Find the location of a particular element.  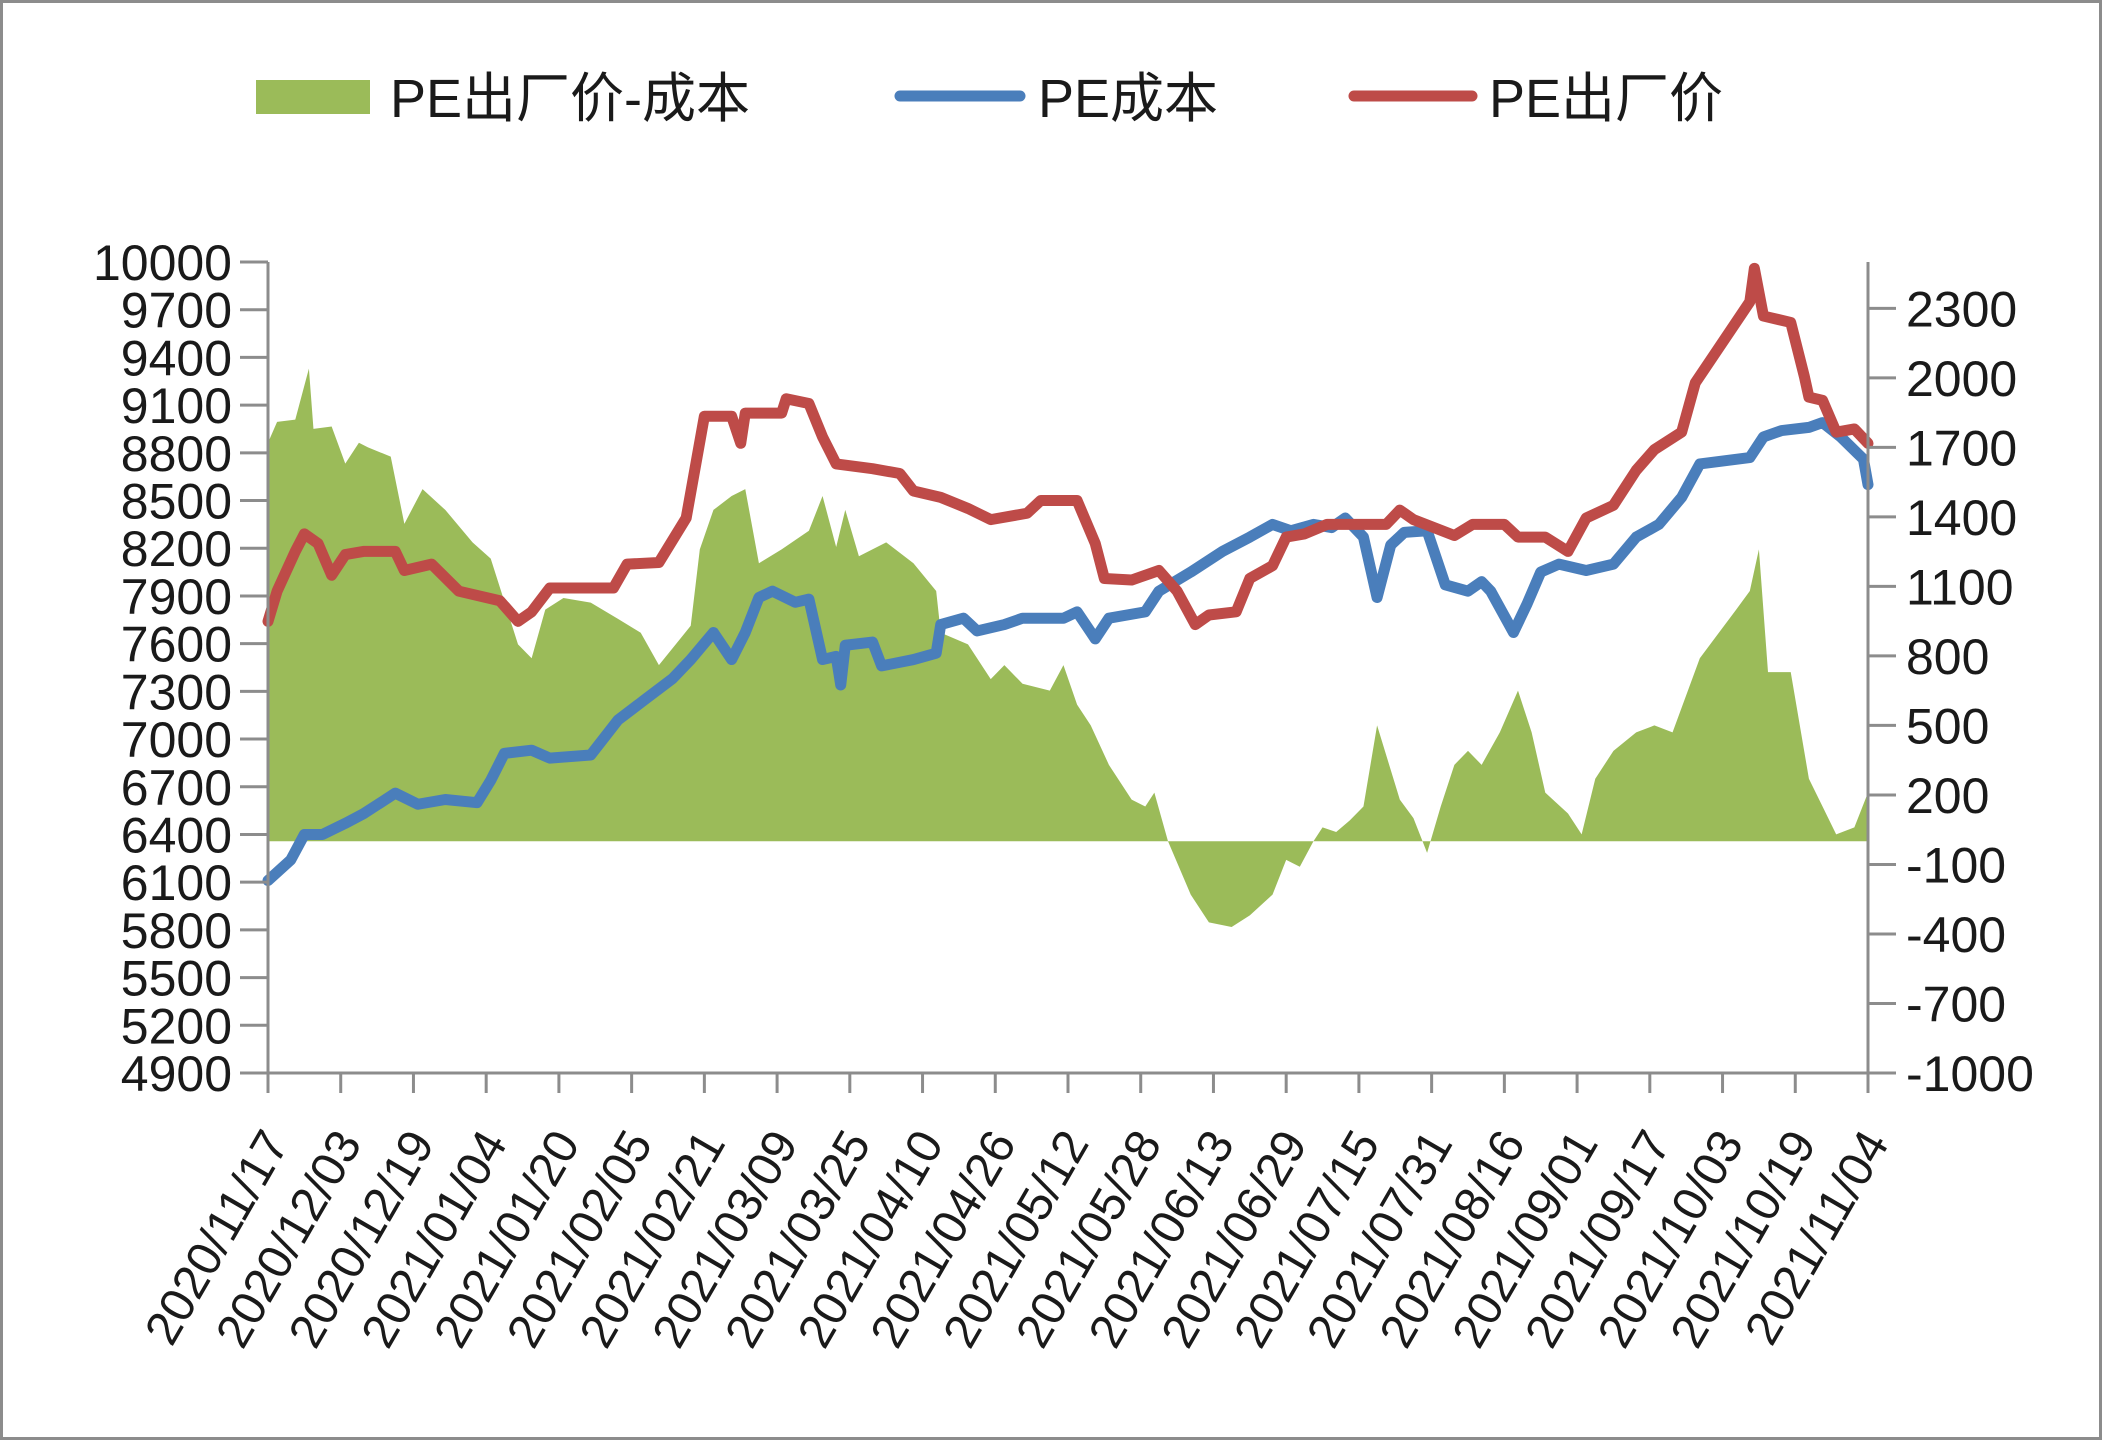

right-axis-tick-label: 2000 is located at coordinates (1961, 379).